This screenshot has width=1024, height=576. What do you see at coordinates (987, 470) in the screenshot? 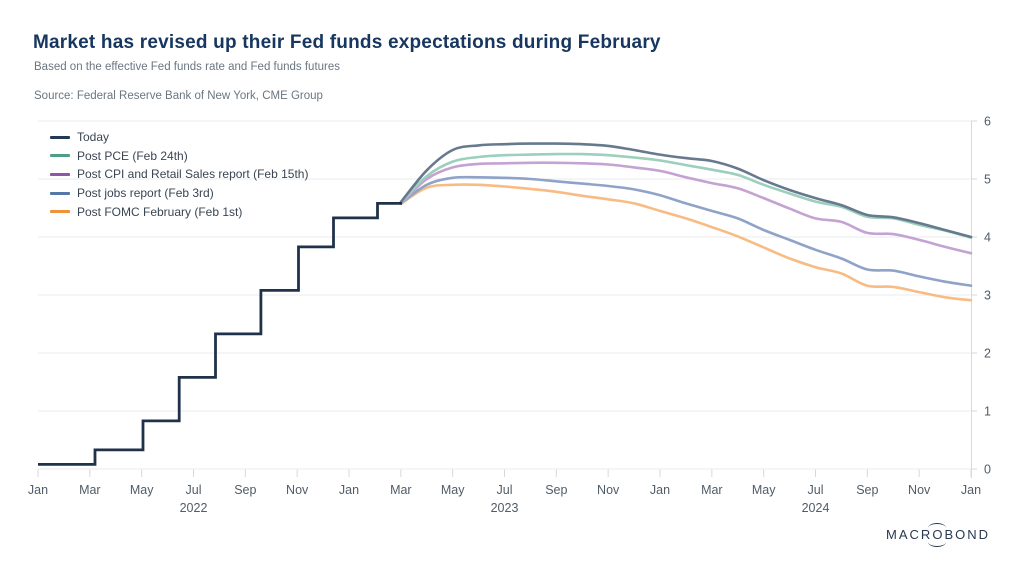
I see `y-axis-tick-label: 0` at bounding box center [987, 470].